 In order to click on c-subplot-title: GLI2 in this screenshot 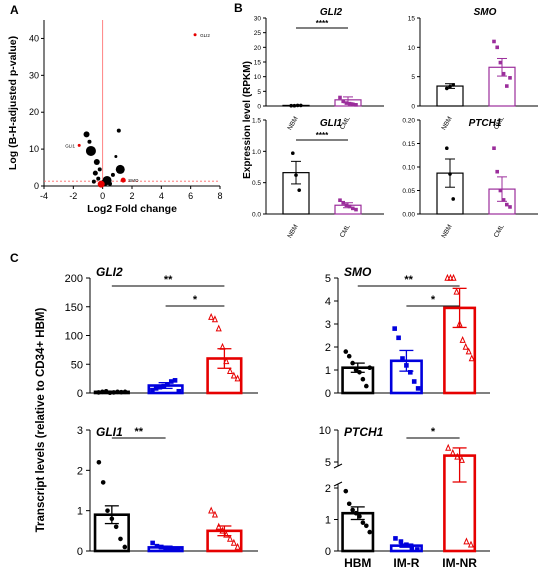, I will do `click(109, 272)`.